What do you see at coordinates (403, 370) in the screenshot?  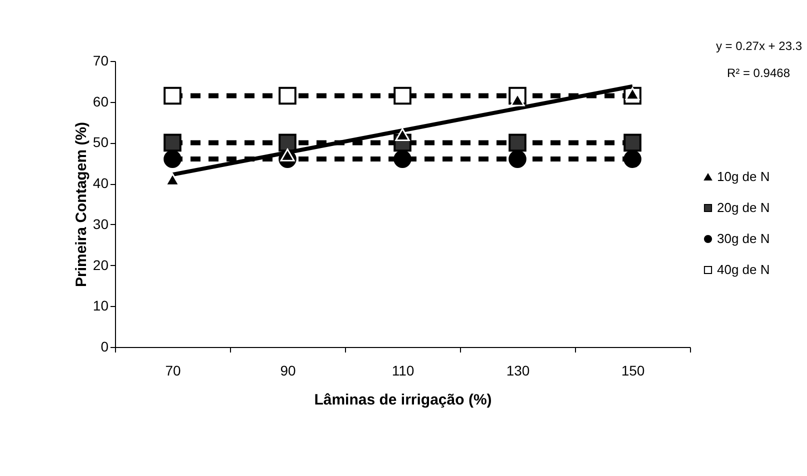 I see `x-tick-label: 110` at bounding box center [403, 370].